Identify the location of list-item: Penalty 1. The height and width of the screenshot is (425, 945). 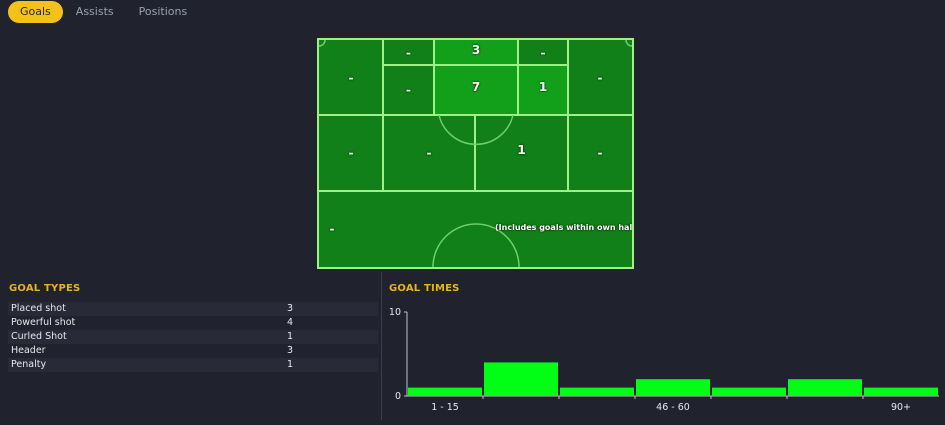
(193, 365).